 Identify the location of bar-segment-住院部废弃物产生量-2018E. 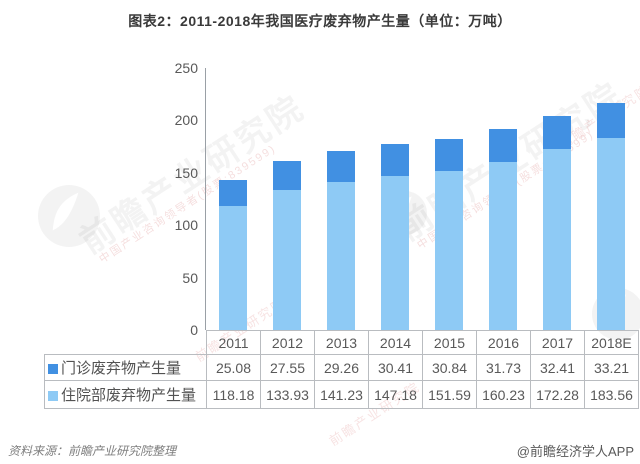
(611, 233).